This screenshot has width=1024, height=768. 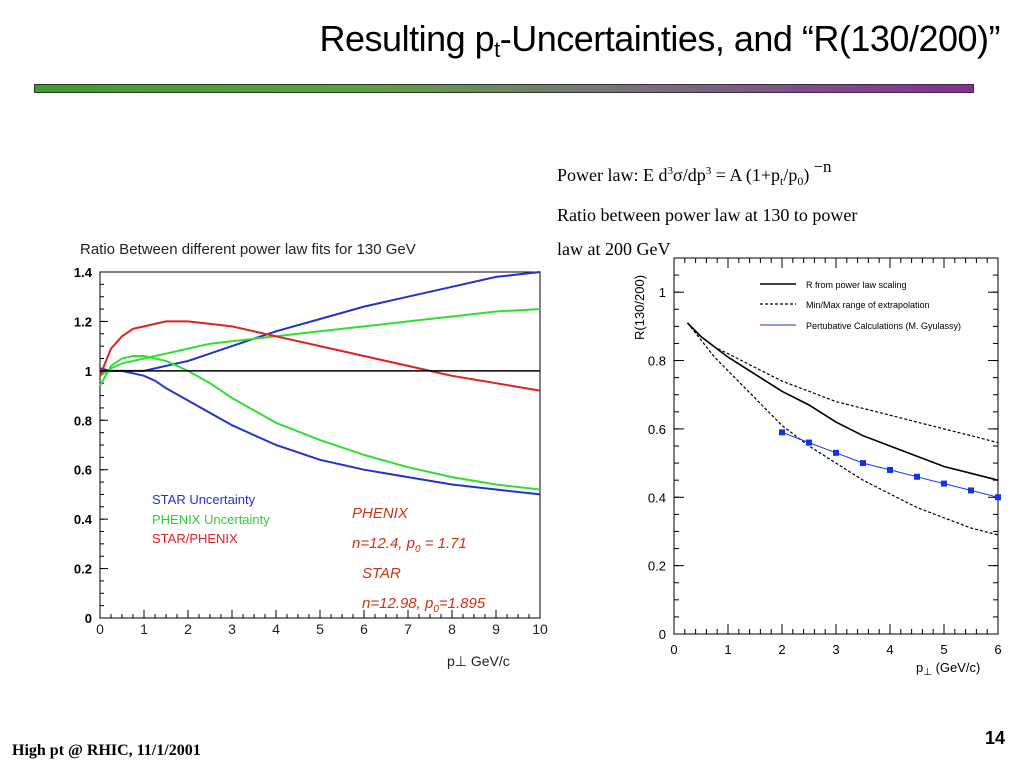 What do you see at coordinates (707, 215) in the screenshot?
I see `equation-line-2: Ratio between power law at 130 to power` at bounding box center [707, 215].